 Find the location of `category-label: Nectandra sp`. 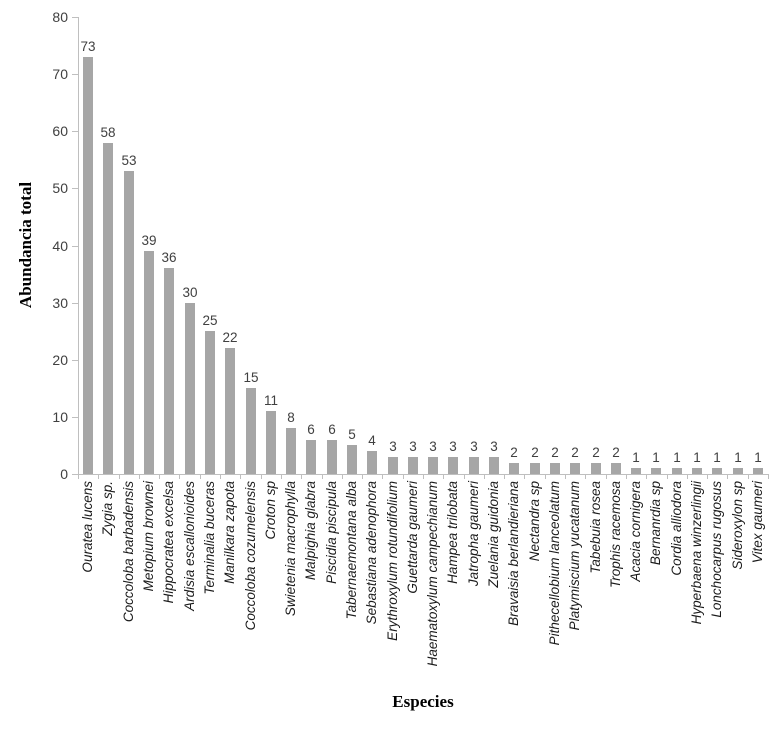

category-label: Nectandra sp is located at coordinates (534, 521).